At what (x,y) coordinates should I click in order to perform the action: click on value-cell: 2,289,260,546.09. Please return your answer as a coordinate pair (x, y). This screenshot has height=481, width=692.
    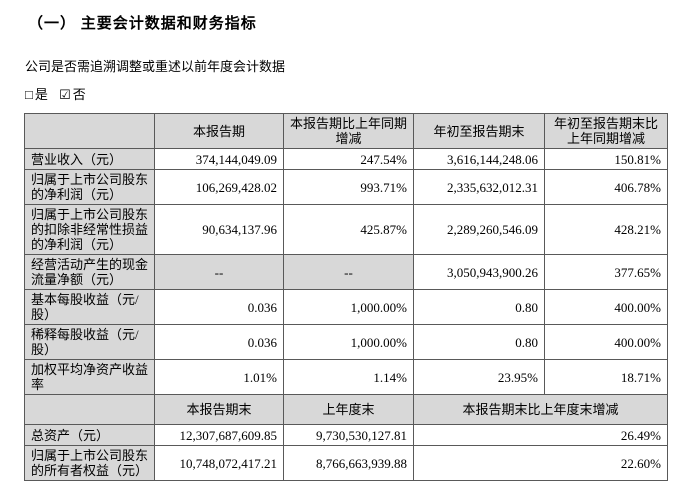
    Looking at the image, I should click on (479, 229).